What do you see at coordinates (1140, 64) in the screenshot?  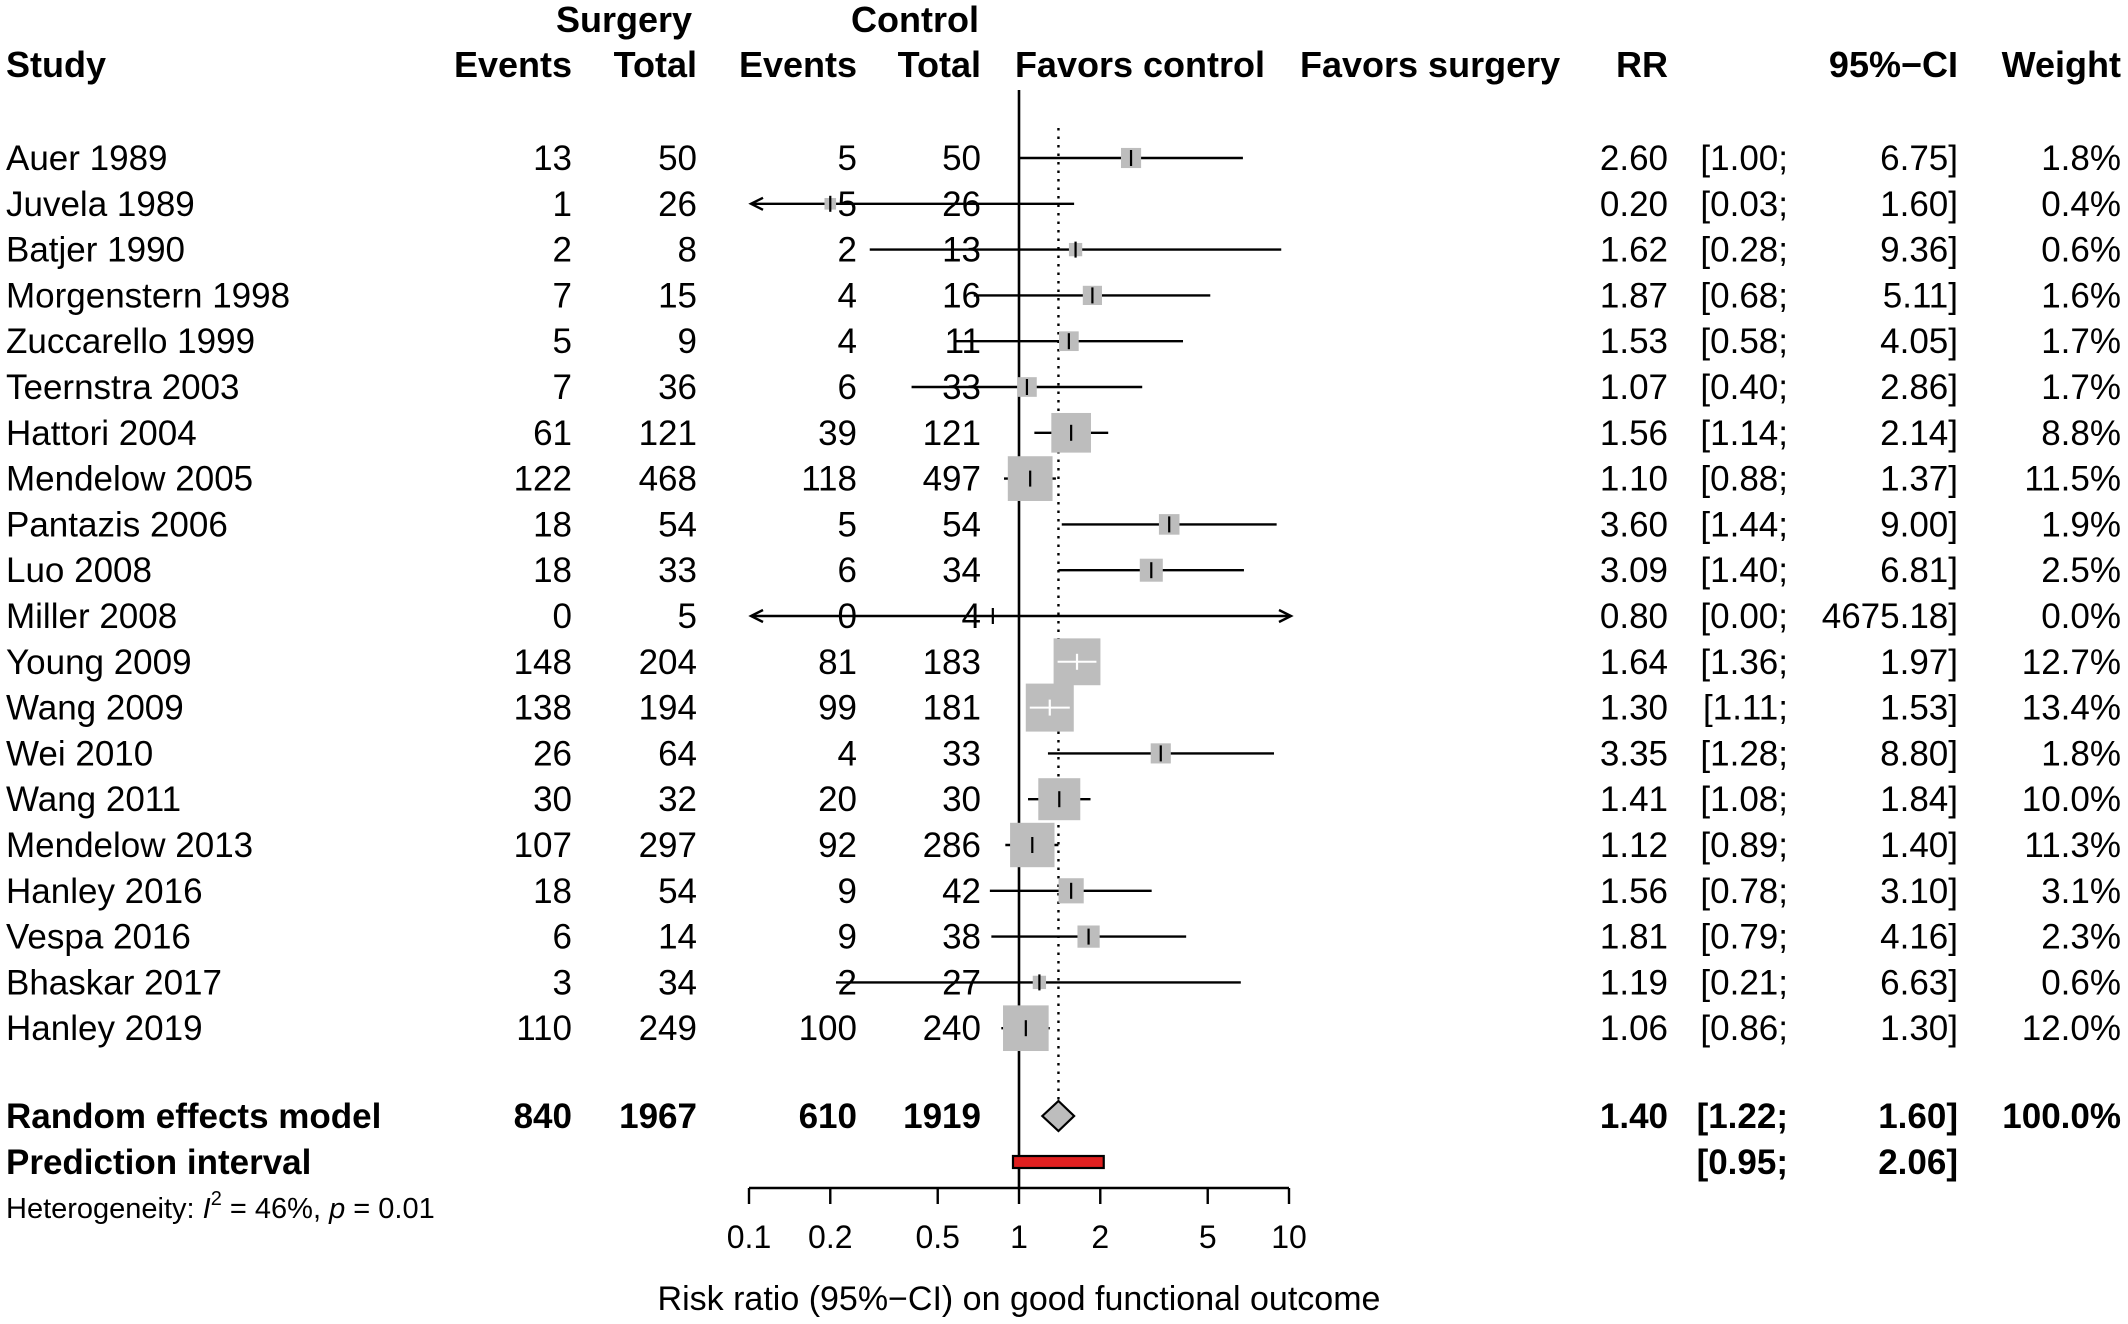 I see `header-favors-control: Favors control` at bounding box center [1140, 64].